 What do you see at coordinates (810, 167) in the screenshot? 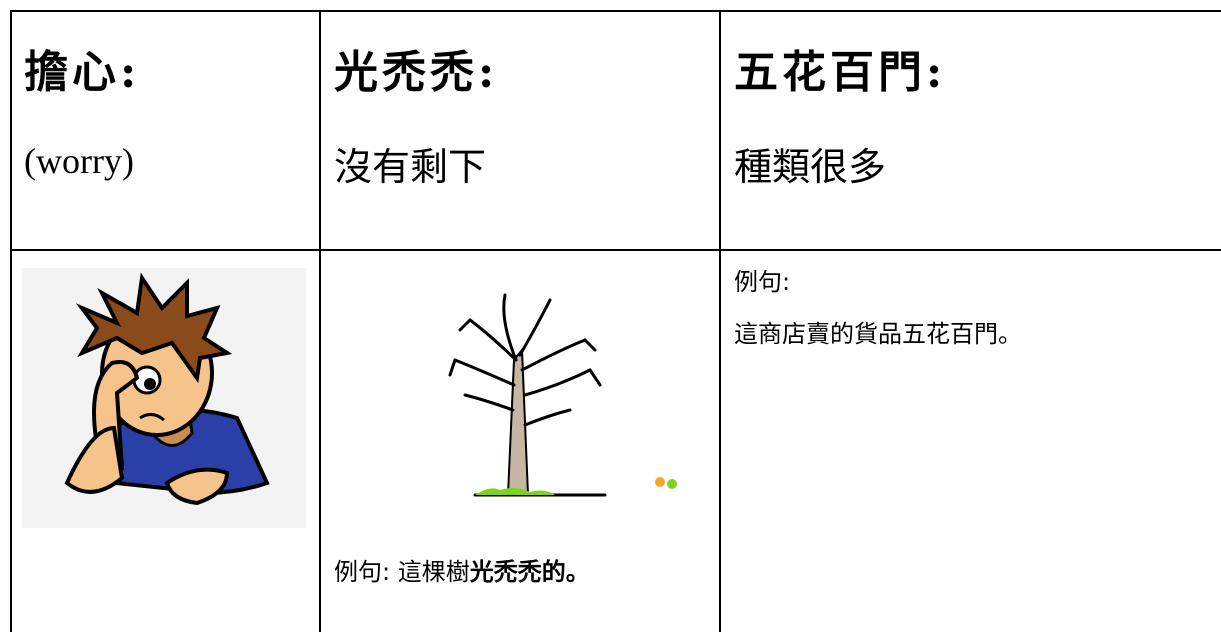
I see `meaning: 種類很多` at bounding box center [810, 167].